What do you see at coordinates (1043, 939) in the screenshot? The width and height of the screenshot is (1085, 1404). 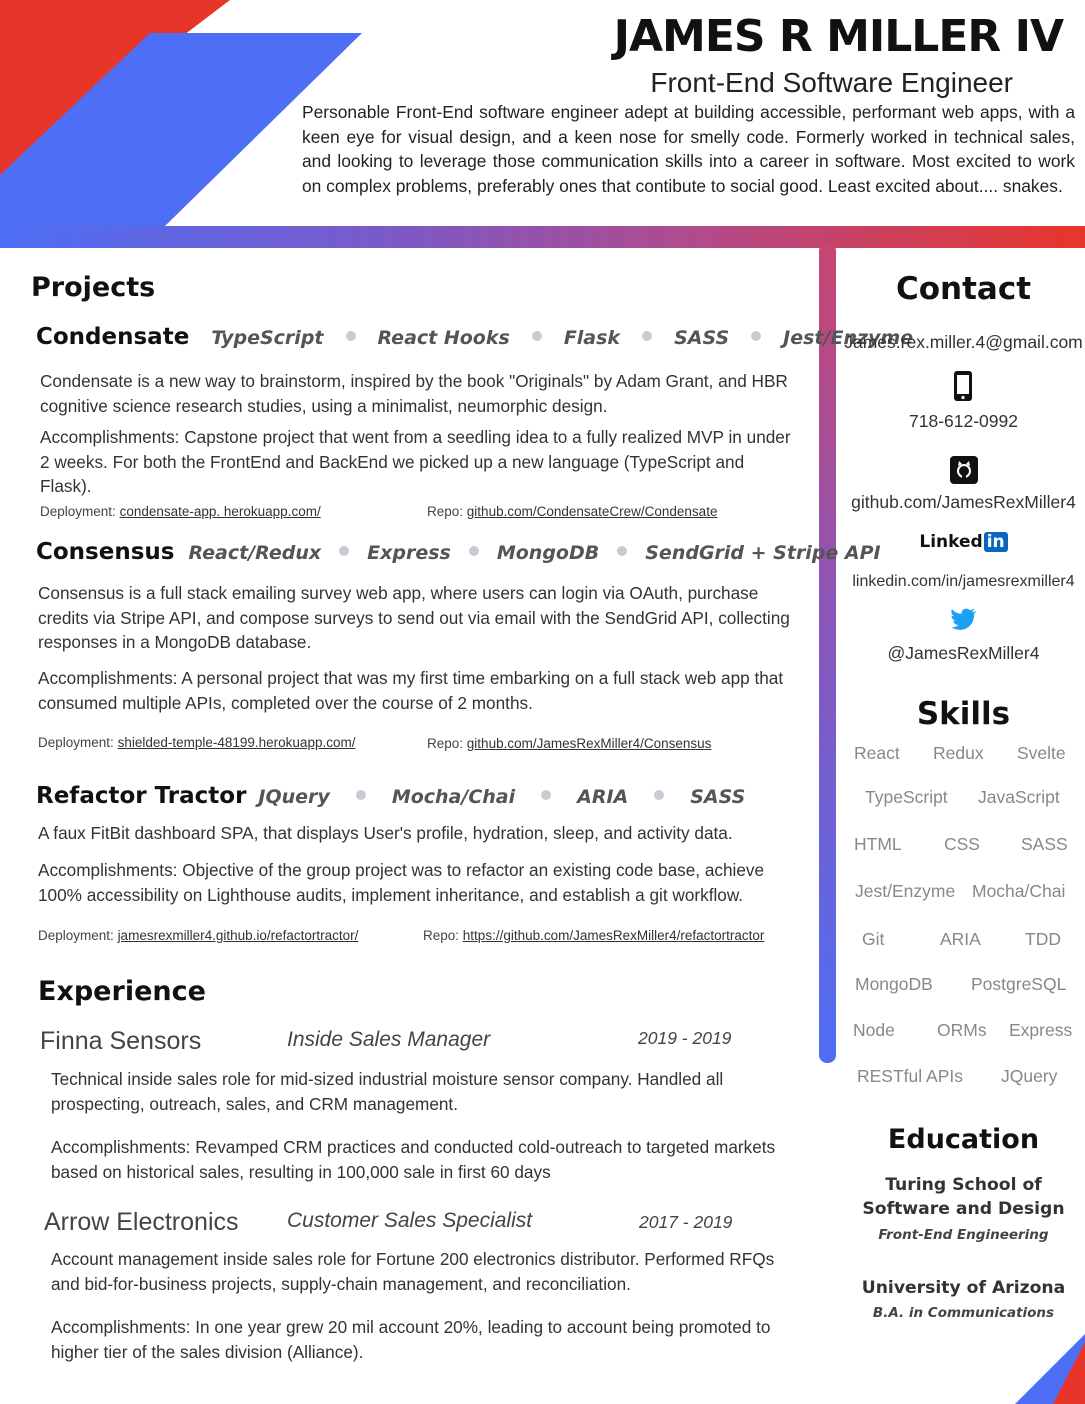 I see `skill-tag: TDD` at bounding box center [1043, 939].